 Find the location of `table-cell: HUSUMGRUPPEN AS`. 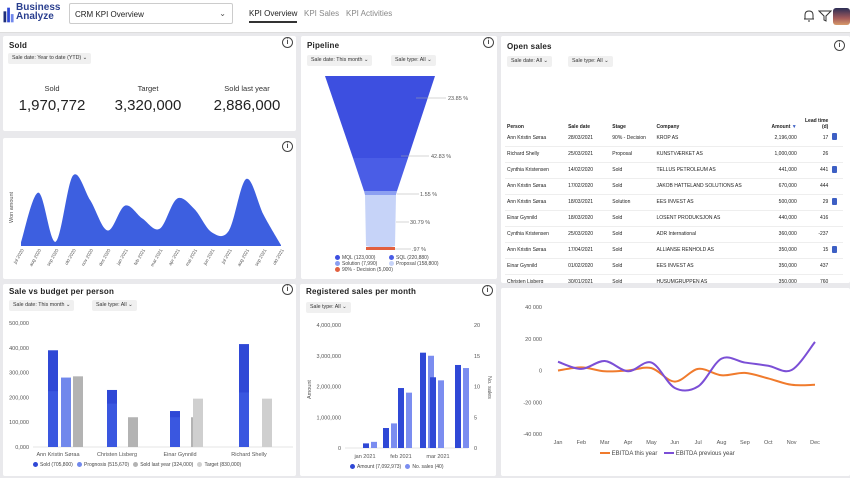

table-cell: HUSUMGRUPPEN AS is located at coordinates (708, 278).